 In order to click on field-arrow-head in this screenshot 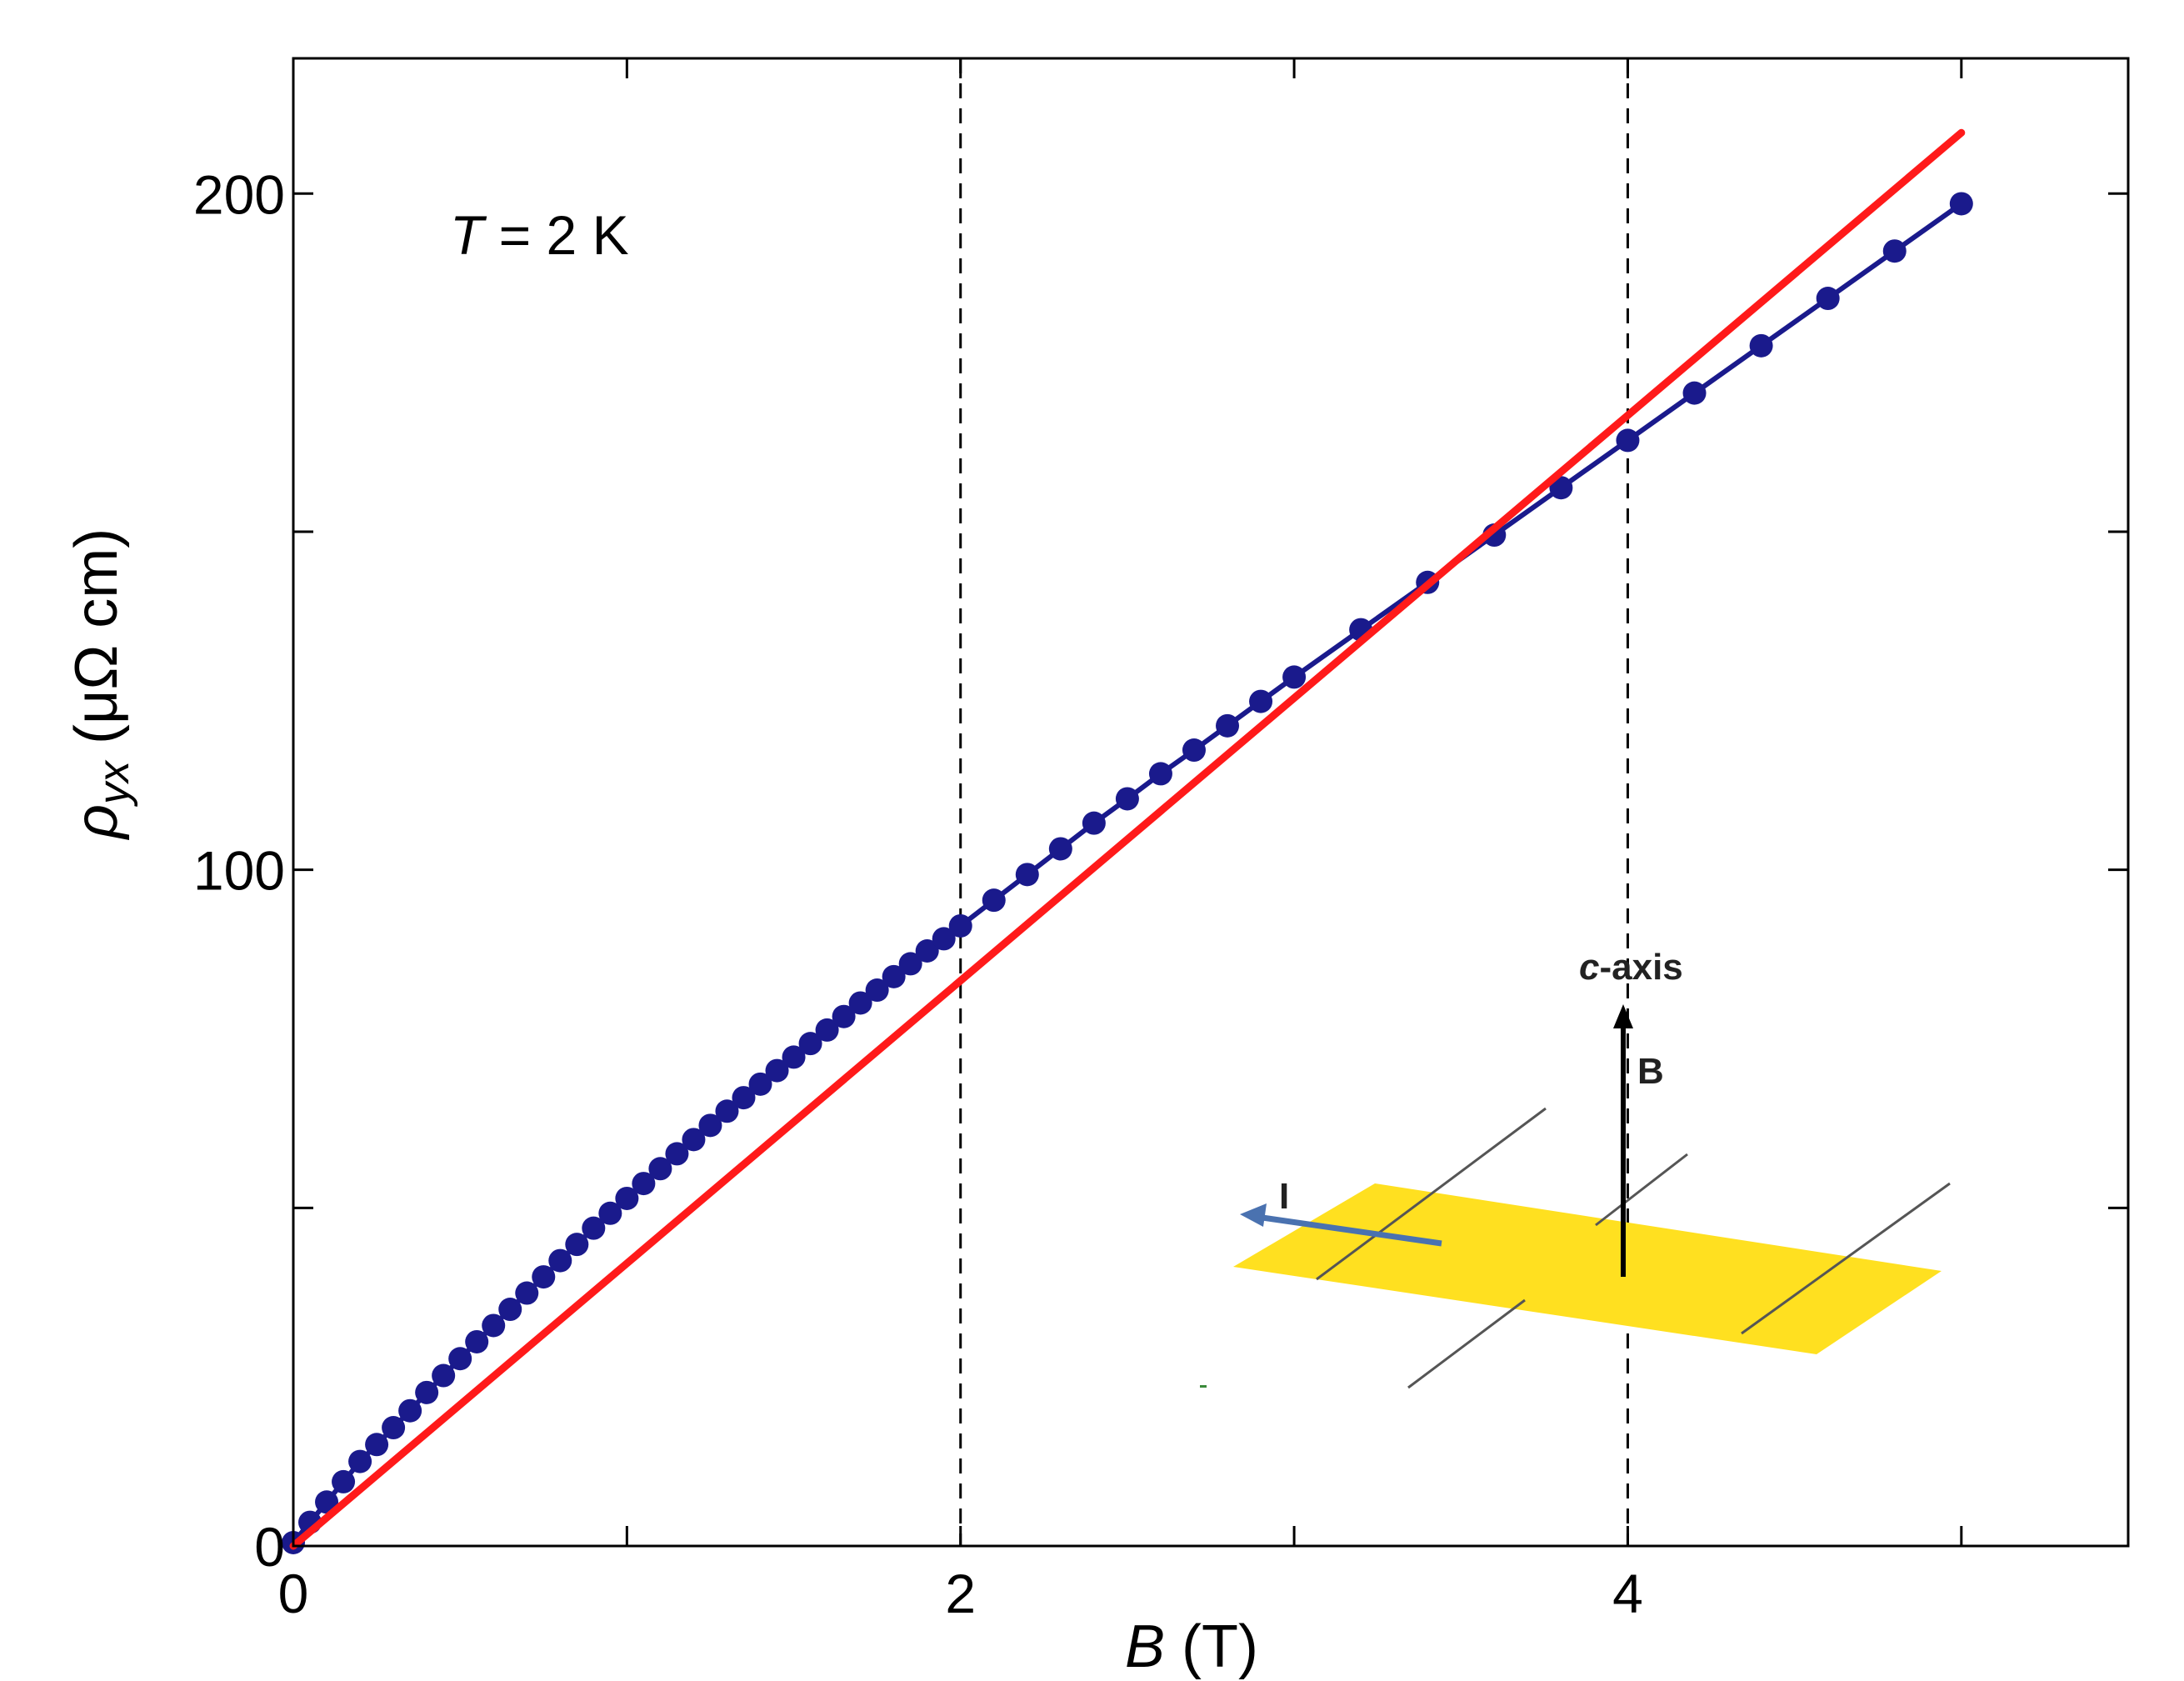, I will do `click(1623, 1016)`.